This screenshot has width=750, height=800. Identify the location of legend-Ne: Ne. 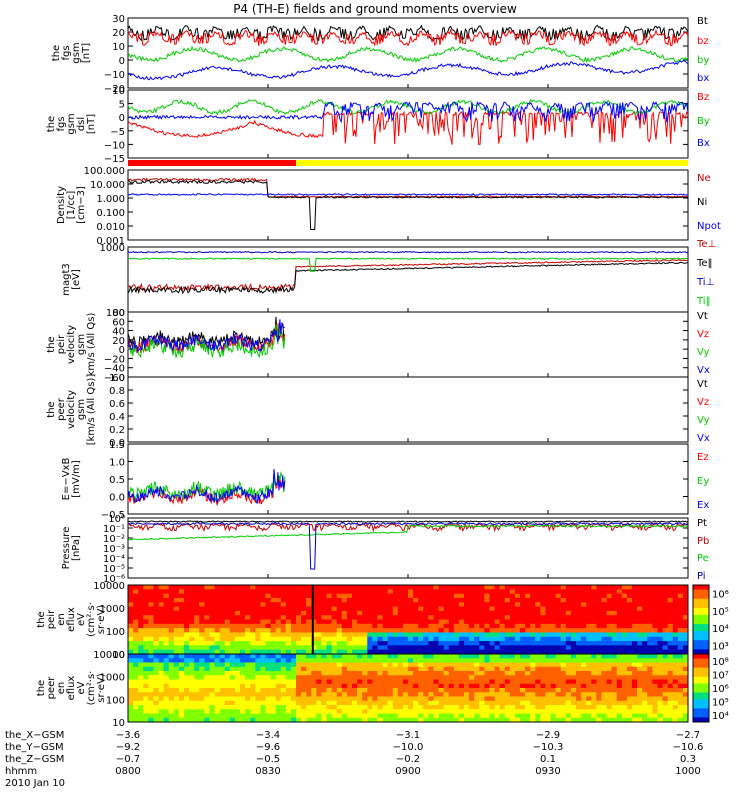
(704, 178).